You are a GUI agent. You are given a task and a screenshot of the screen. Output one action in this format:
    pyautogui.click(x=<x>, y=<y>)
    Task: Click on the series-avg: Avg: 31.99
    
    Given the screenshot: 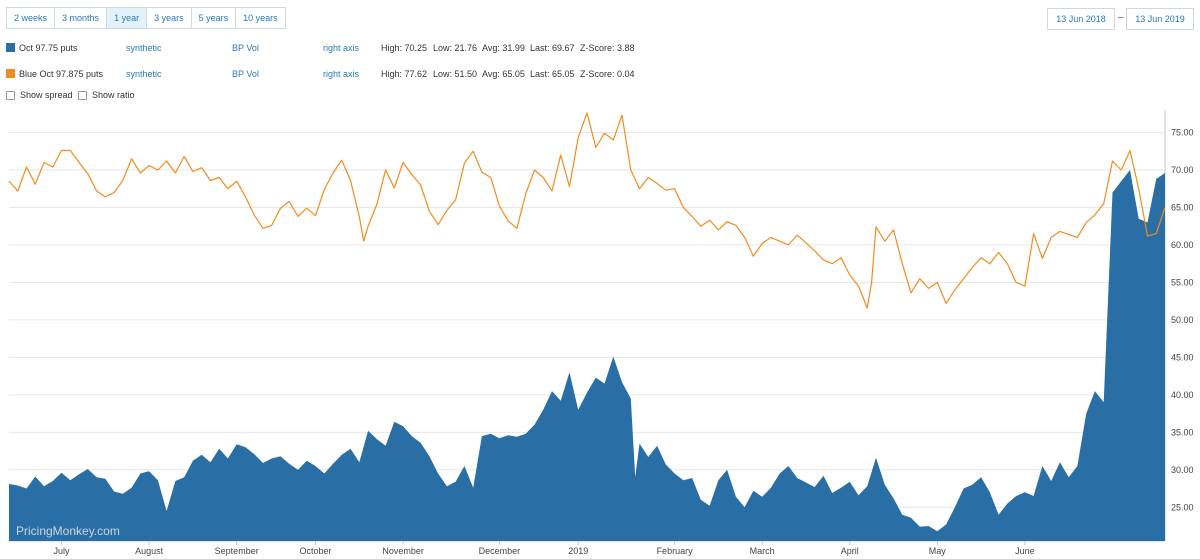 What is the action you would take?
    pyautogui.click(x=503, y=48)
    